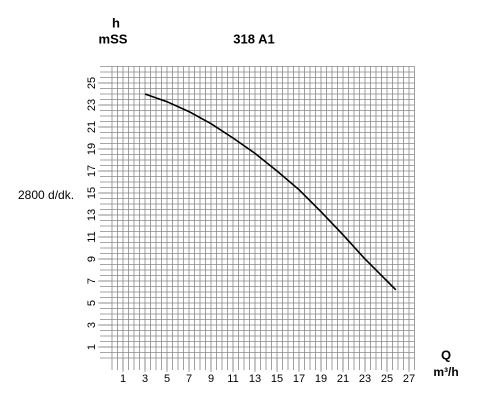 The height and width of the screenshot is (404, 490). Describe the element at coordinates (92, 236) in the screenshot. I see `y-tick-label: 11` at that location.